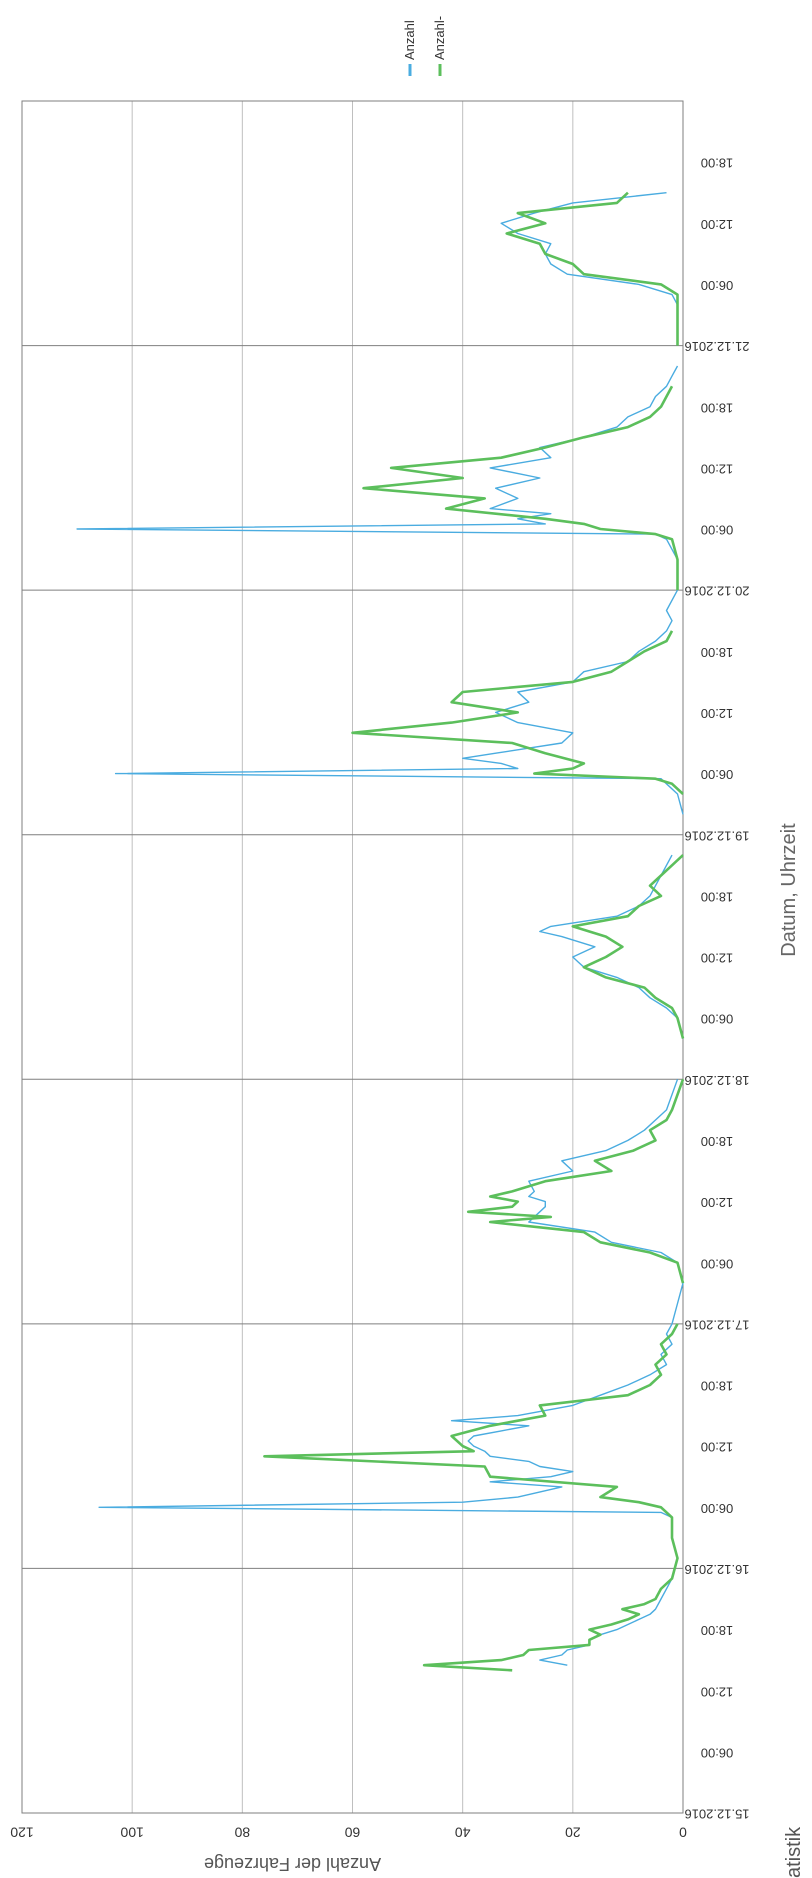 Image resolution: width=812 pixels, height=1878 pixels. What do you see at coordinates (132, 1832) in the screenshot?
I see `y-tick-label-100: 100` at bounding box center [132, 1832].